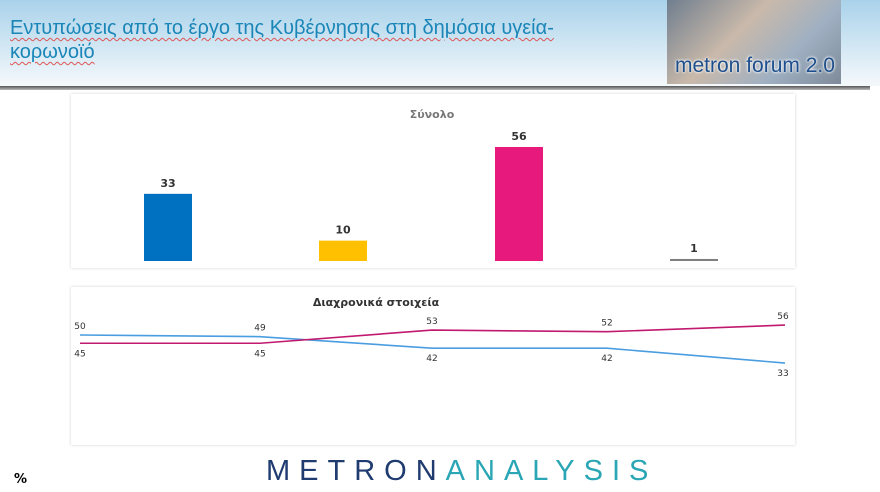 Image resolution: width=880 pixels, height=492 pixels. What do you see at coordinates (167, 183) in the screenshot?
I see `bar-value-label: 33` at bounding box center [167, 183].